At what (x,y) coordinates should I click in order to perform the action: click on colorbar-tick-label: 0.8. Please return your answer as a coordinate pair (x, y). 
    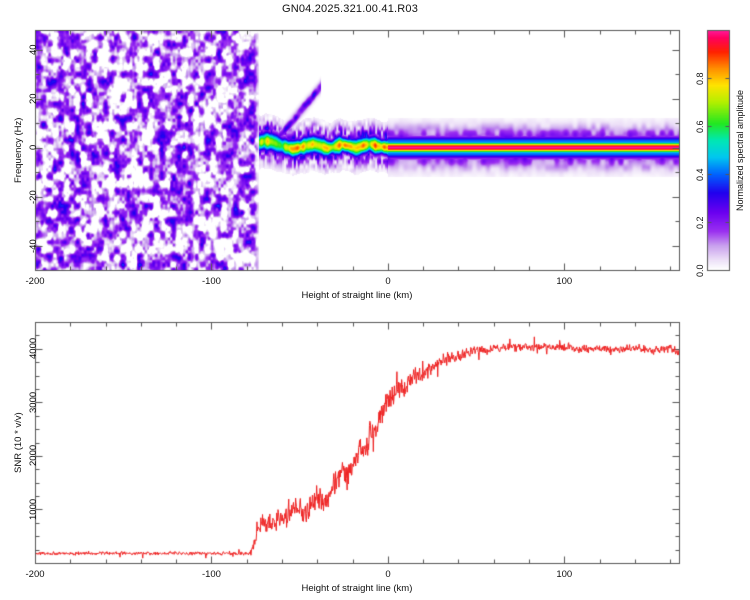
    Looking at the image, I should click on (700, 78).